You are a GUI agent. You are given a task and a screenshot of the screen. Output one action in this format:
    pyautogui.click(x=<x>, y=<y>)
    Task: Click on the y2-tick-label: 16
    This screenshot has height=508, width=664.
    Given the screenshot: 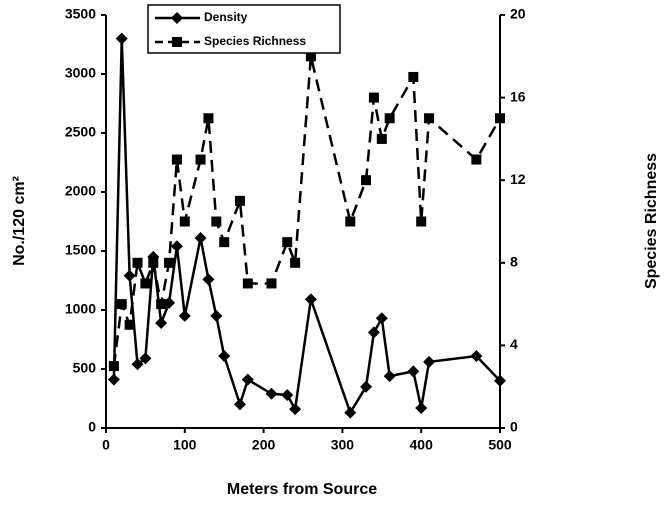 What is the action you would take?
    pyautogui.click(x=518, y=96)
    